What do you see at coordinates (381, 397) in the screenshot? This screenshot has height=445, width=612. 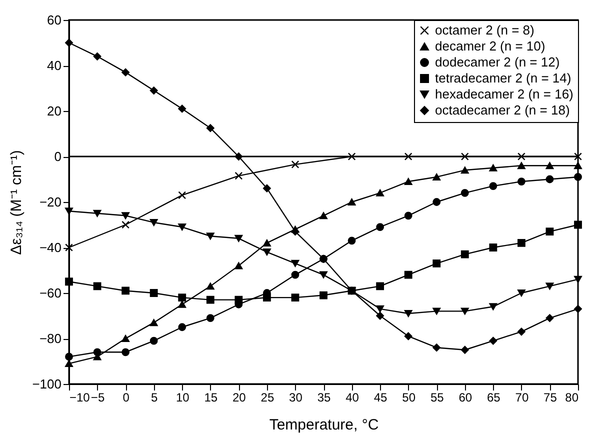 I see `x-tick-label: 45` at bounding box center [381, 397].